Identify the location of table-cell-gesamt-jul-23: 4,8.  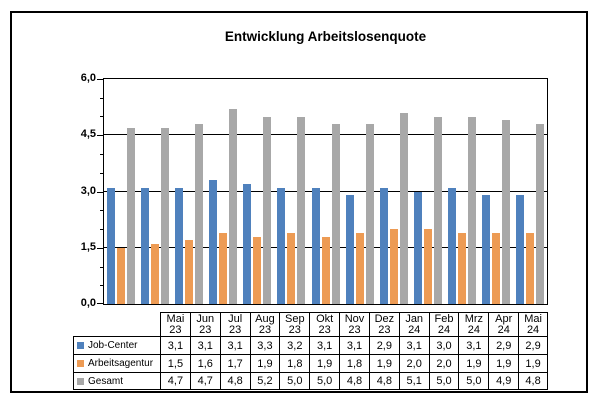
(234, 381).